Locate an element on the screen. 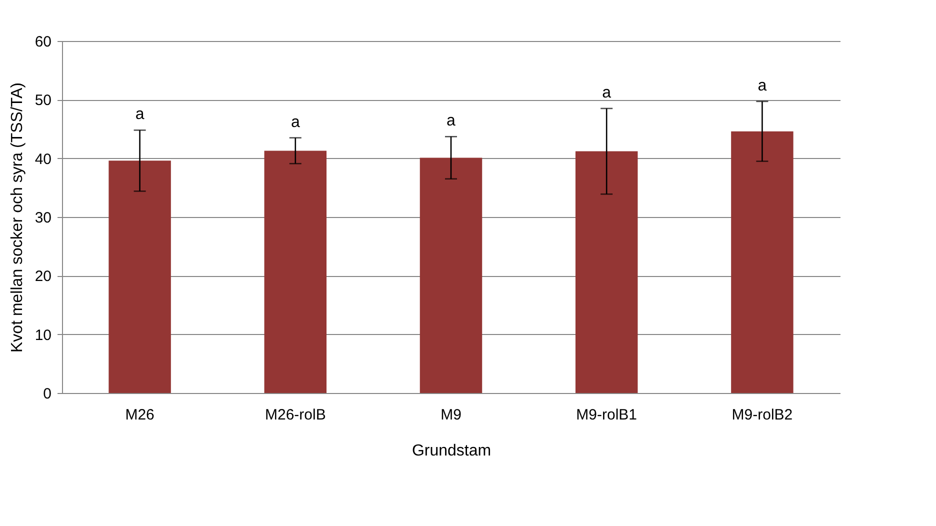 This screenshot has height=526, width=936. y-tick-label: 60 is located at coordinates (43, 42).